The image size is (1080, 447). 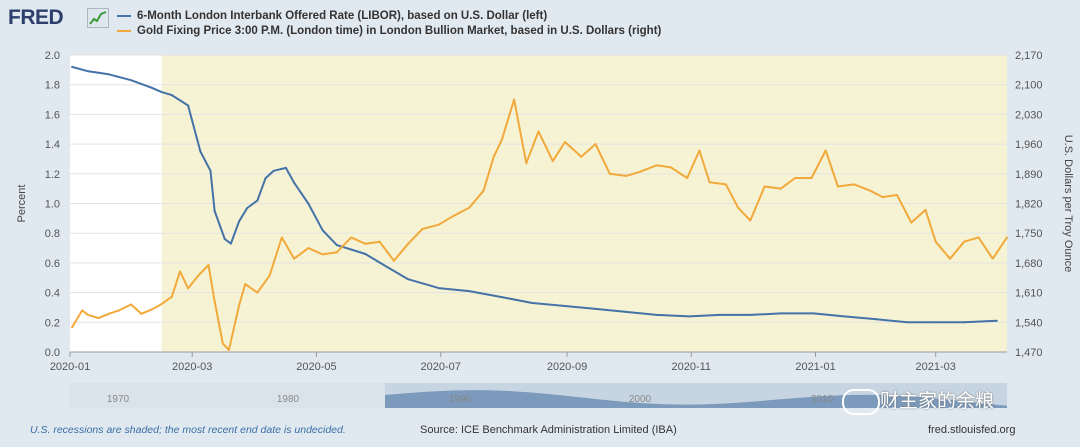 I want to click on y-tick-label-right: 2,170, so click(x=1029, y=56).